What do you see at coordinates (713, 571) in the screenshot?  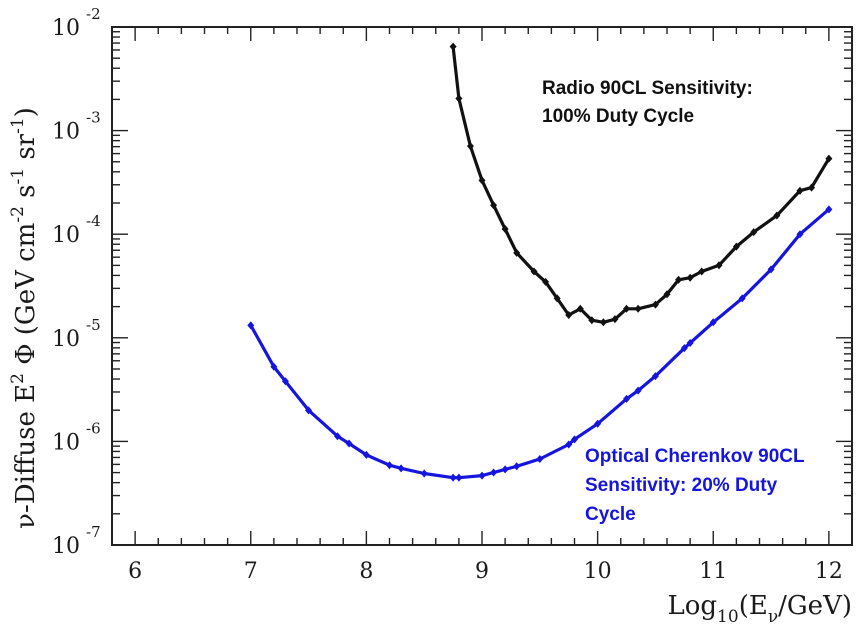 I see `x-tick-label: 11` at bounding box center [713, 571].